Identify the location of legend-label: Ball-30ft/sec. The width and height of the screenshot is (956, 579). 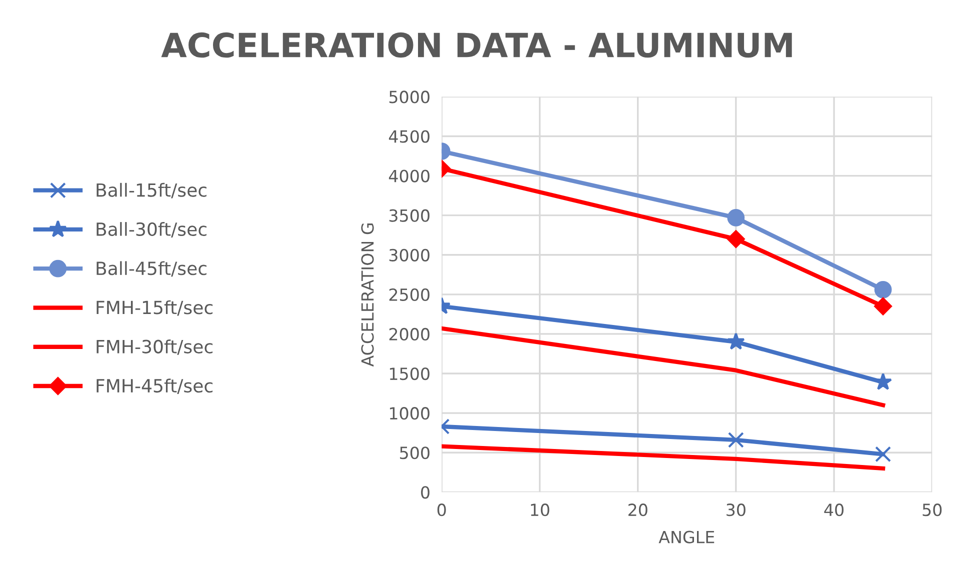
(151, 230).